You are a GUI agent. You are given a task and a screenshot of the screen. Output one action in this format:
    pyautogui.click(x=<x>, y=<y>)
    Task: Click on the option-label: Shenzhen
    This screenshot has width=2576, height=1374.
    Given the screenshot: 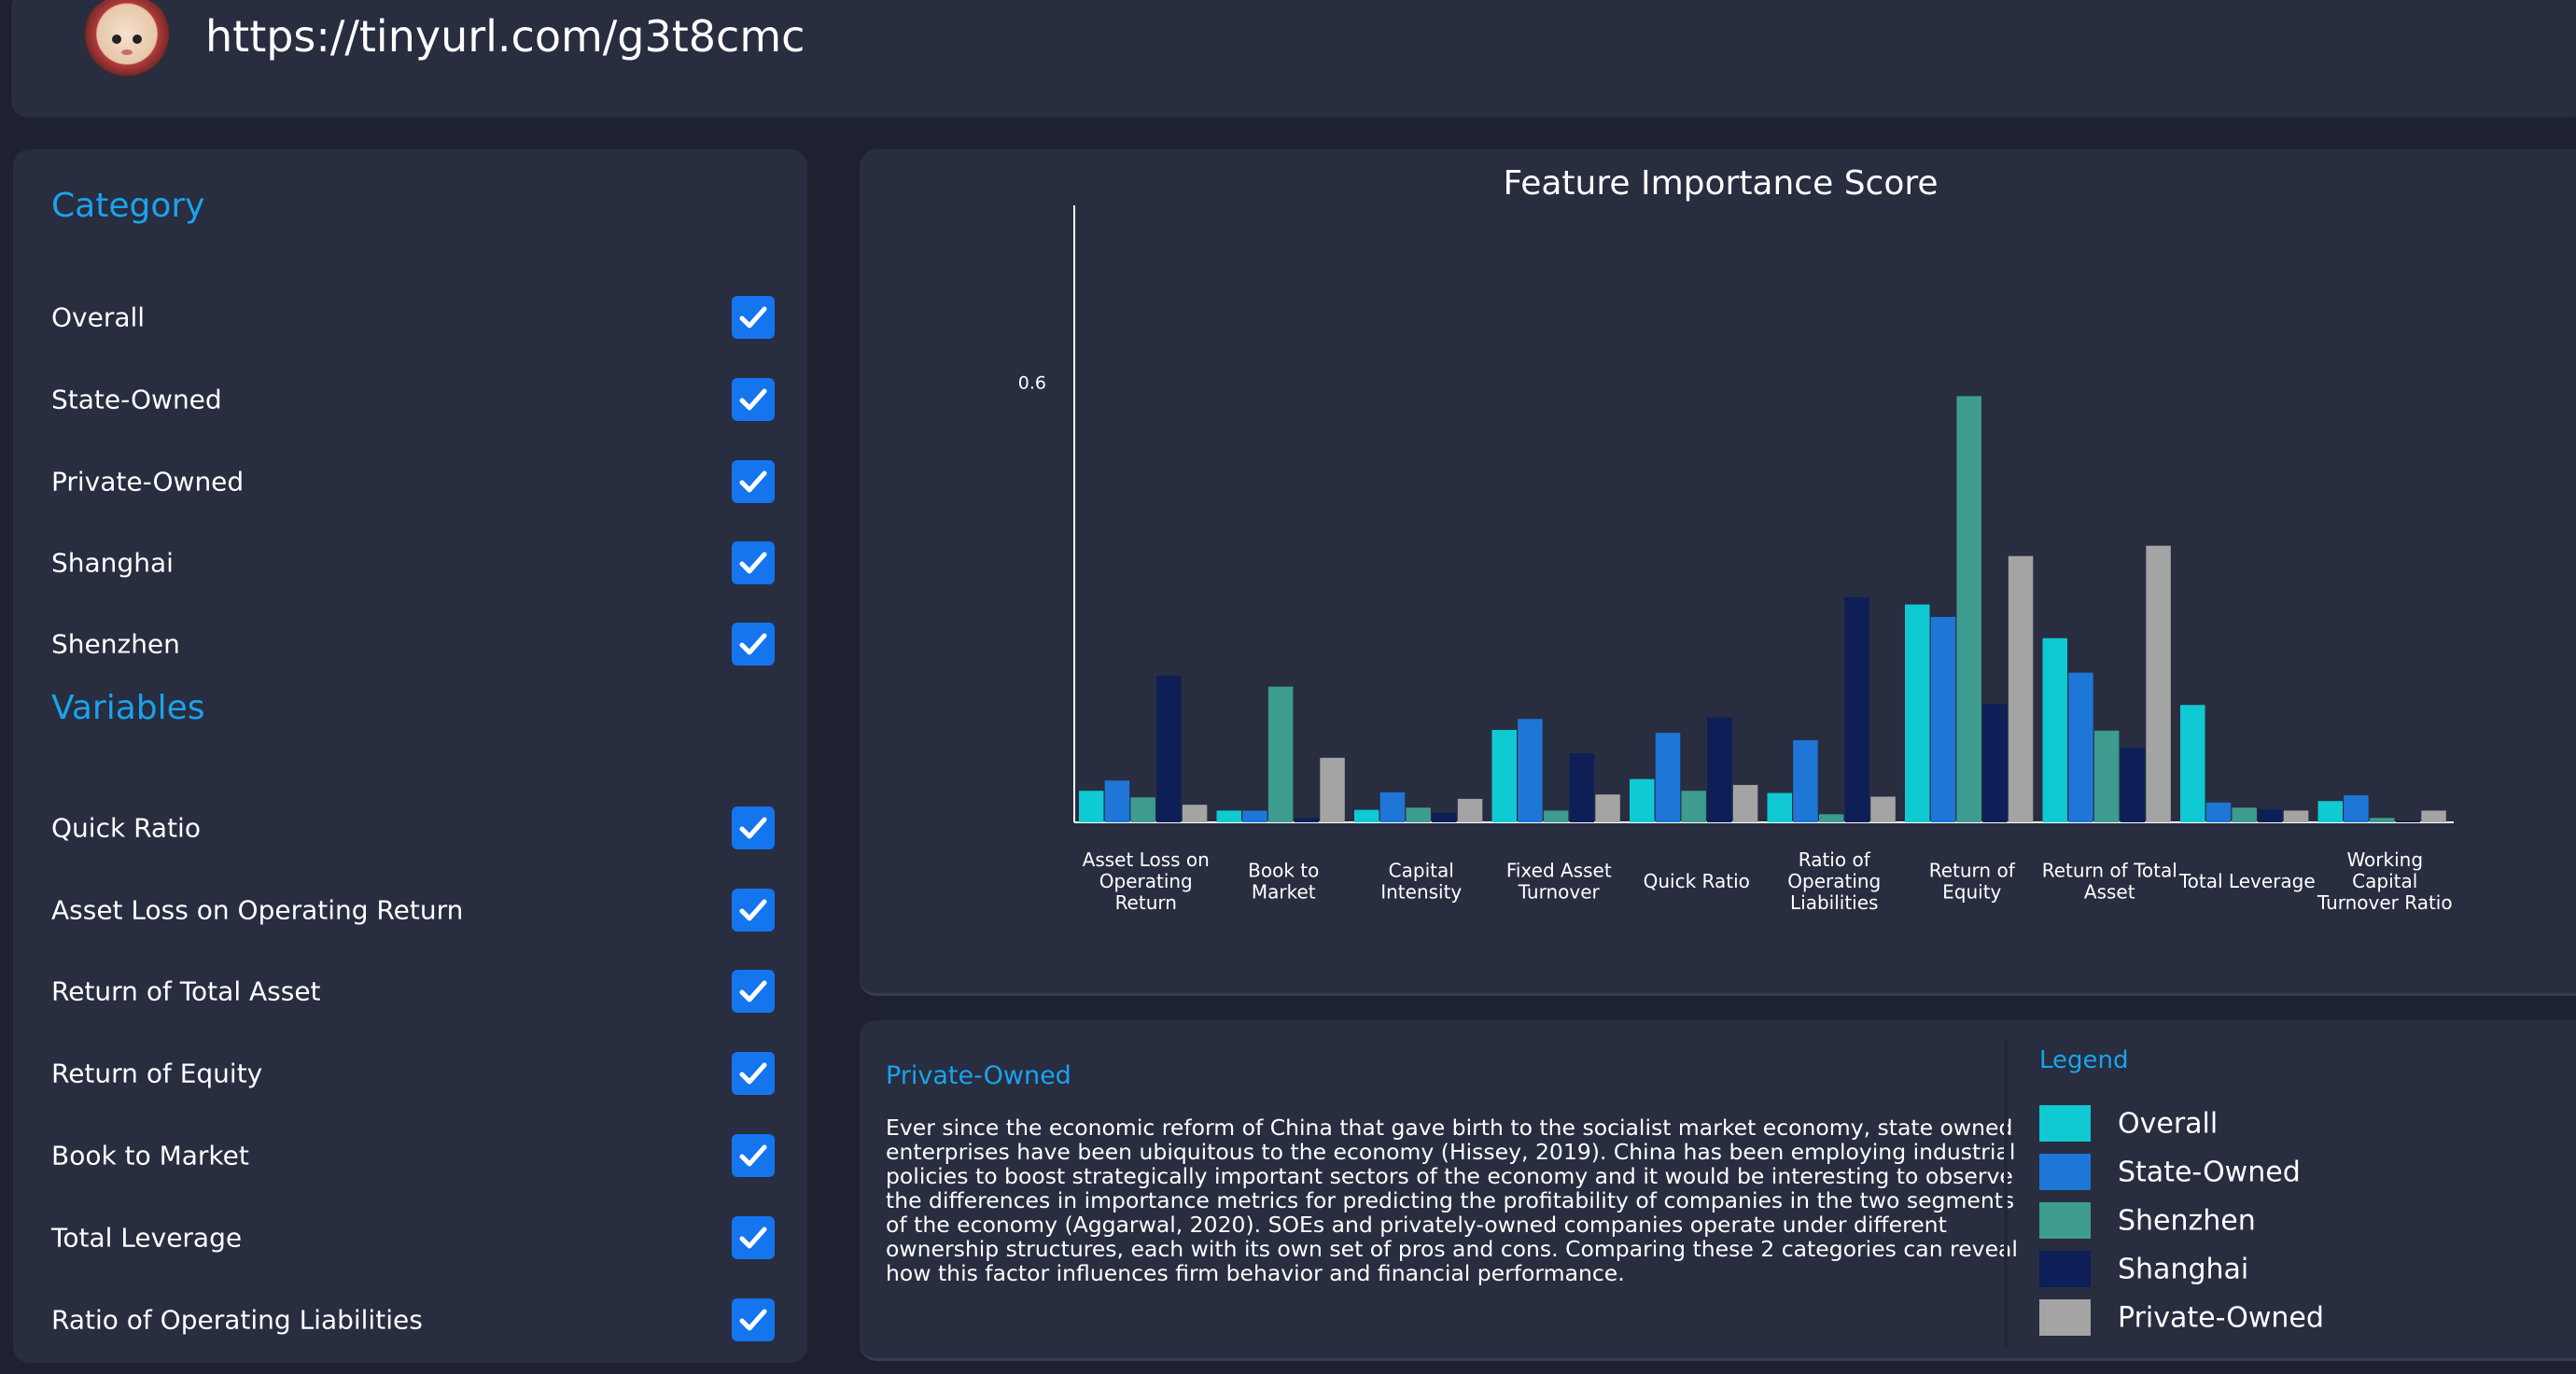 What is the action you would take?
    pyautogui.click(x=115, y=644)
    